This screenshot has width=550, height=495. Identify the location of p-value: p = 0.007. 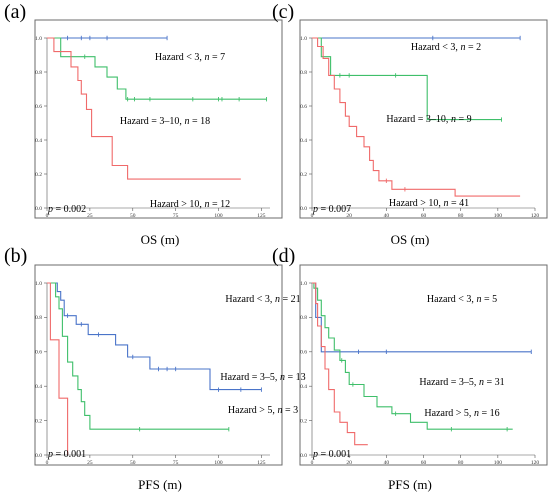
(331, 209).